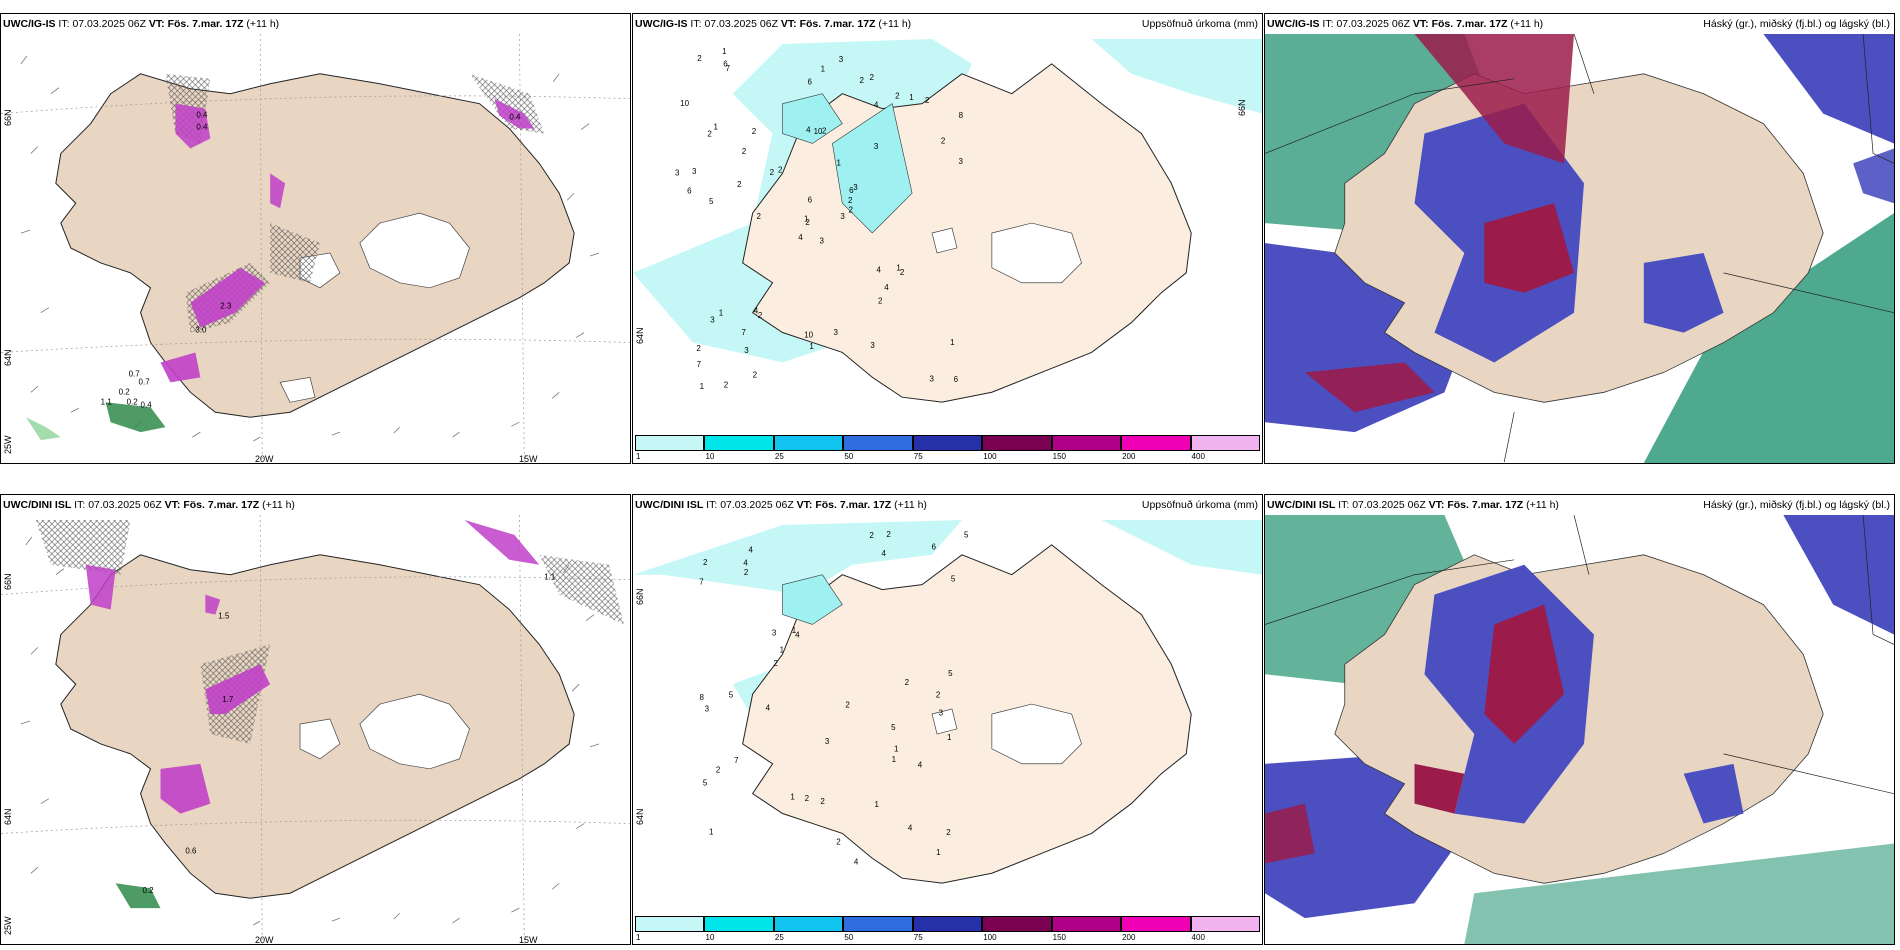  I want to click on colorbar-tick: 150, so click(1059, 456).